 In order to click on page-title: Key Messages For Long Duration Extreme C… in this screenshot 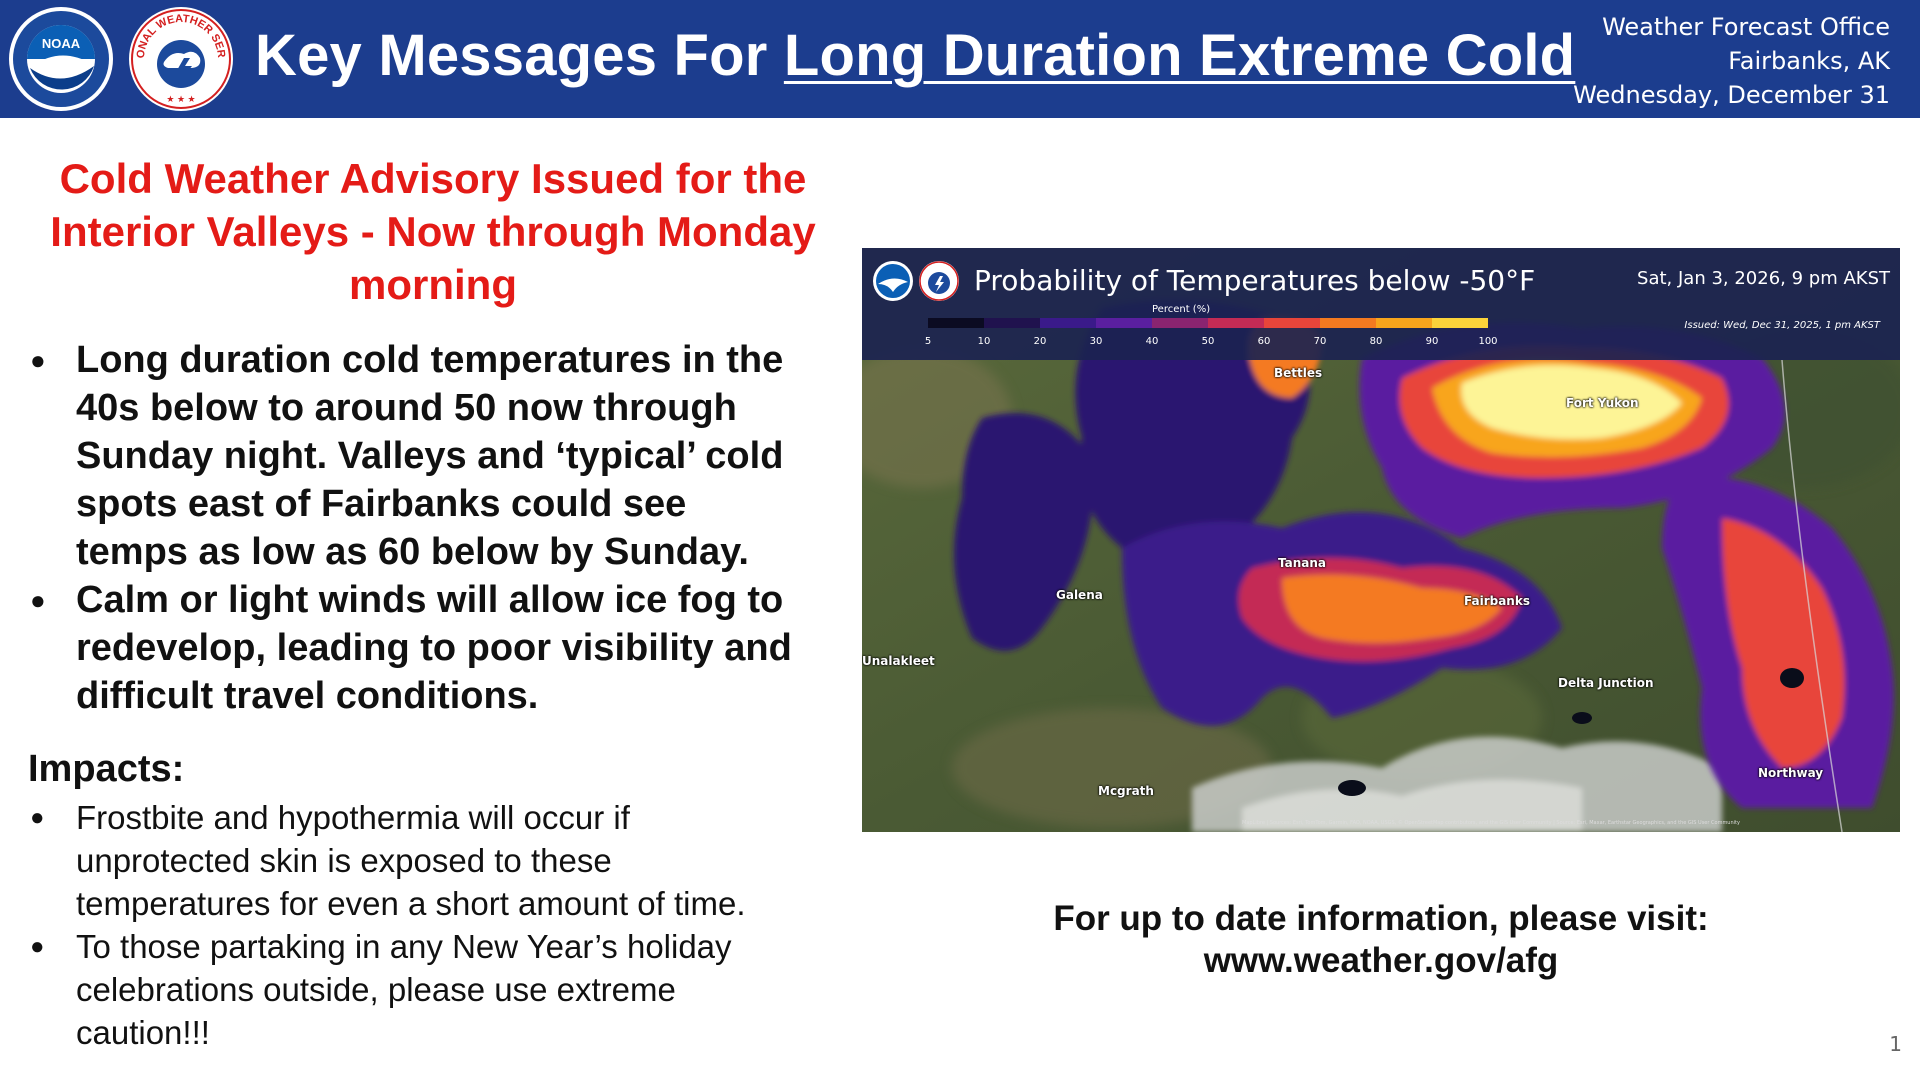, I will do `click(915, 55)`.